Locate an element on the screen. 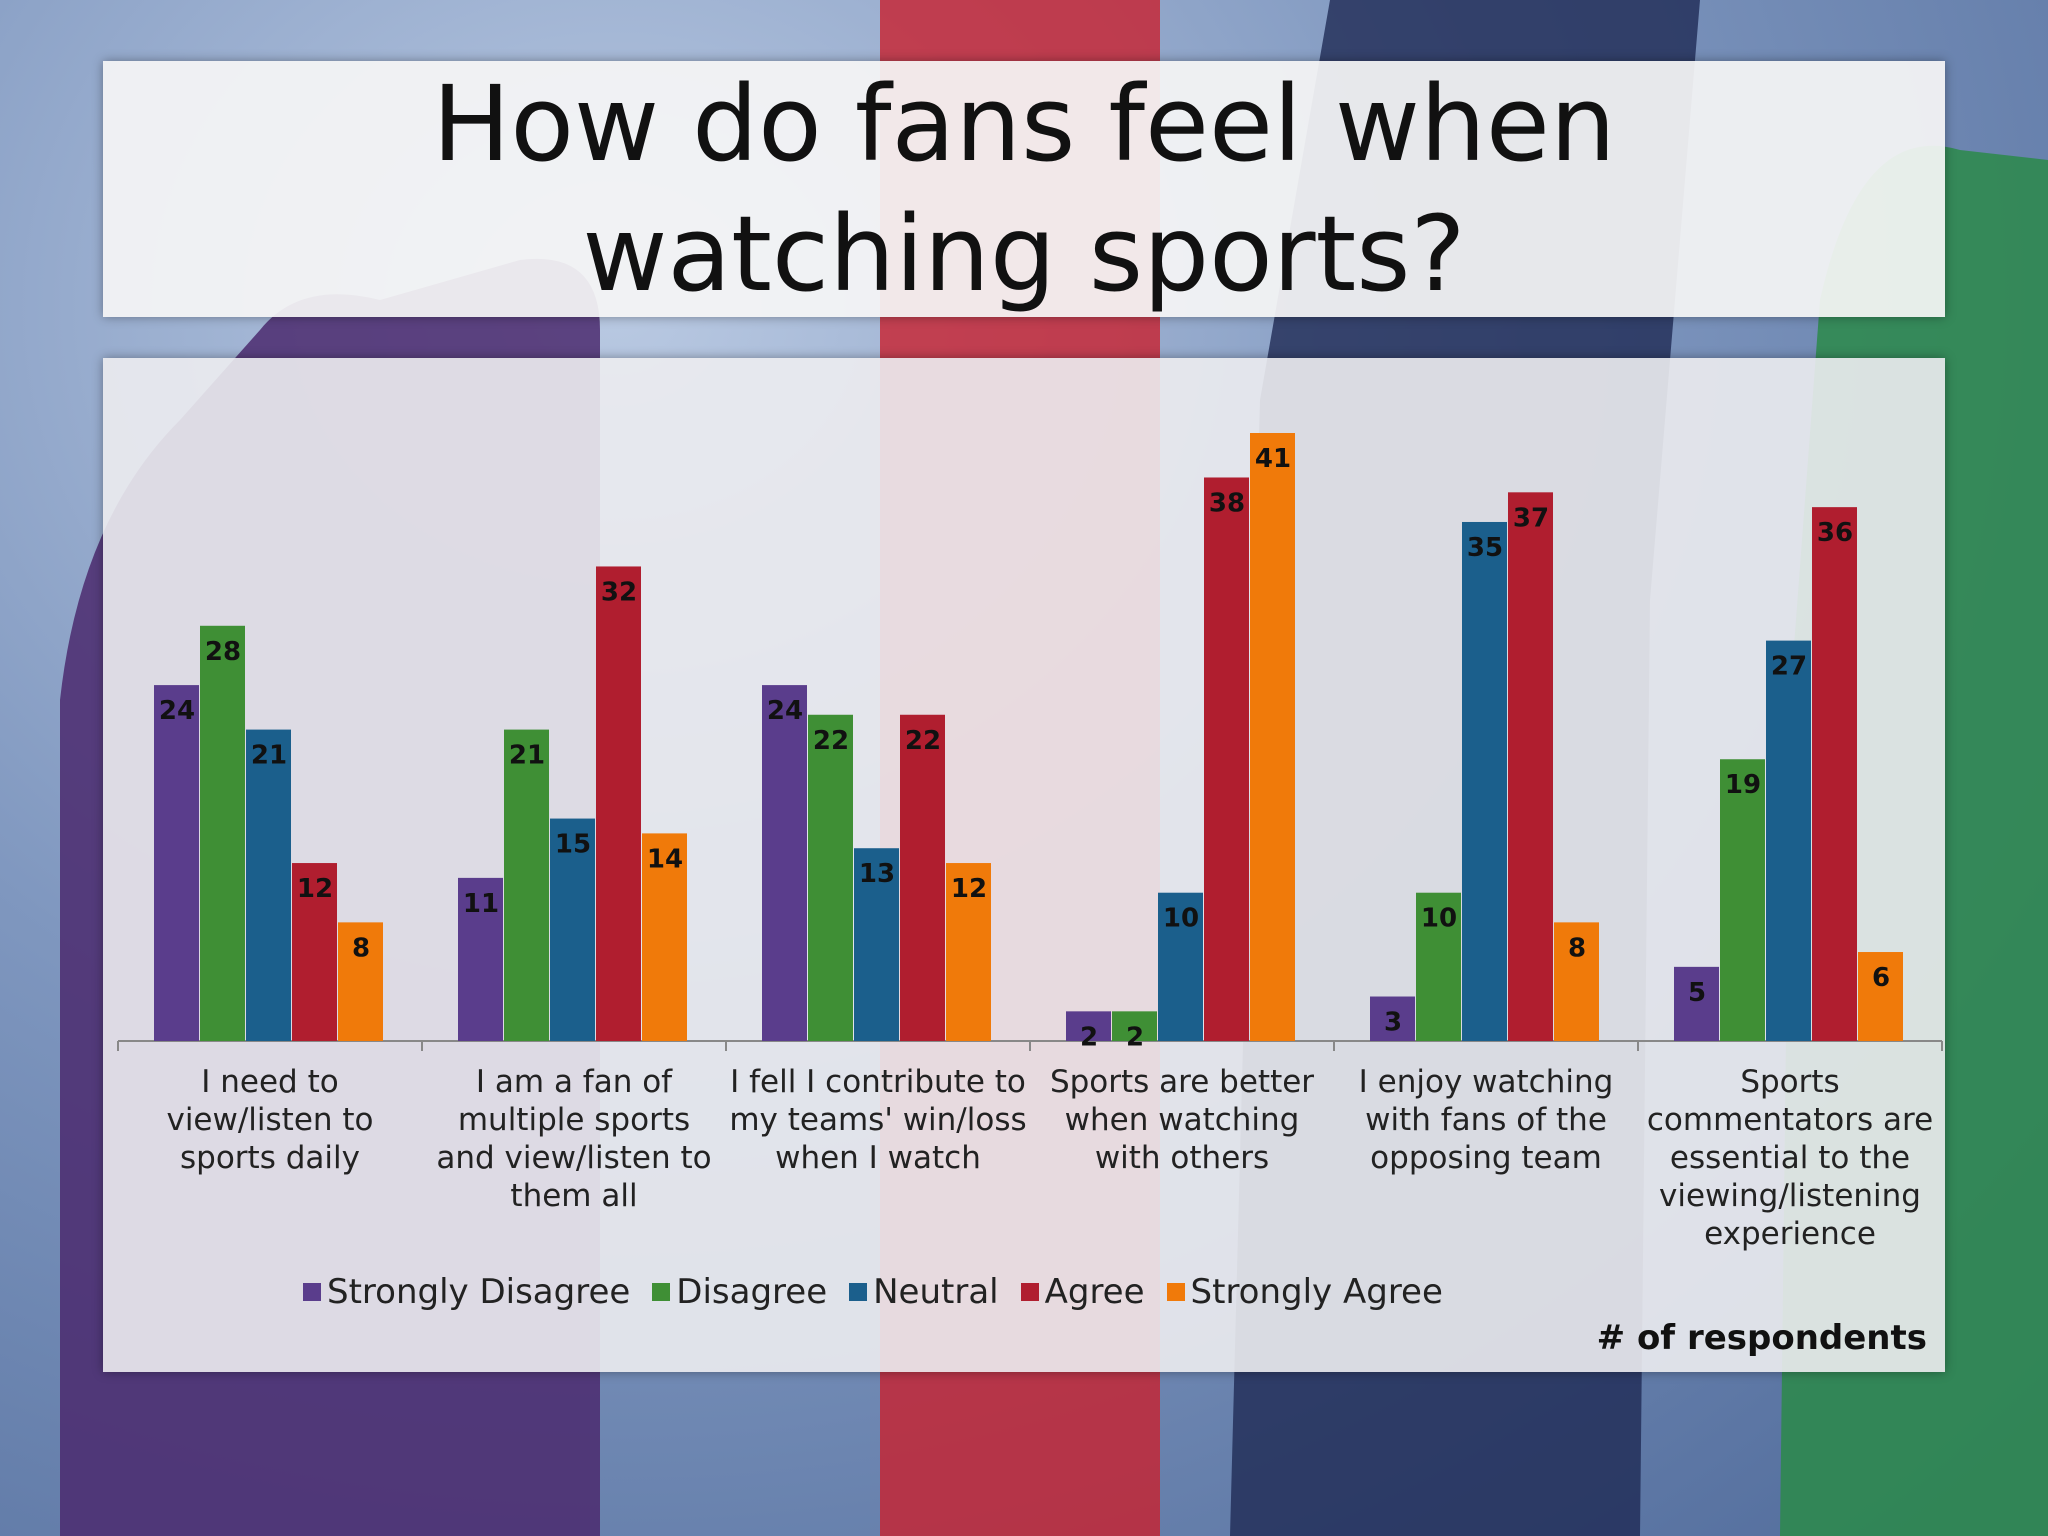 This screenshot has width=2048, height=1536. legend-item: Disagree is located at coordinates (739, 1292).